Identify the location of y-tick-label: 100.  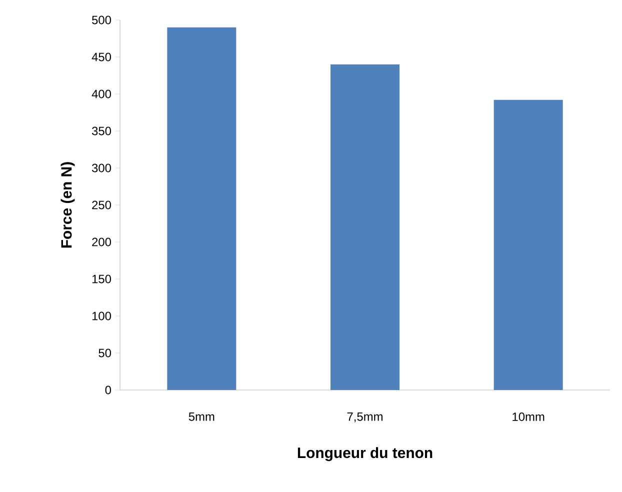
(102, 316).